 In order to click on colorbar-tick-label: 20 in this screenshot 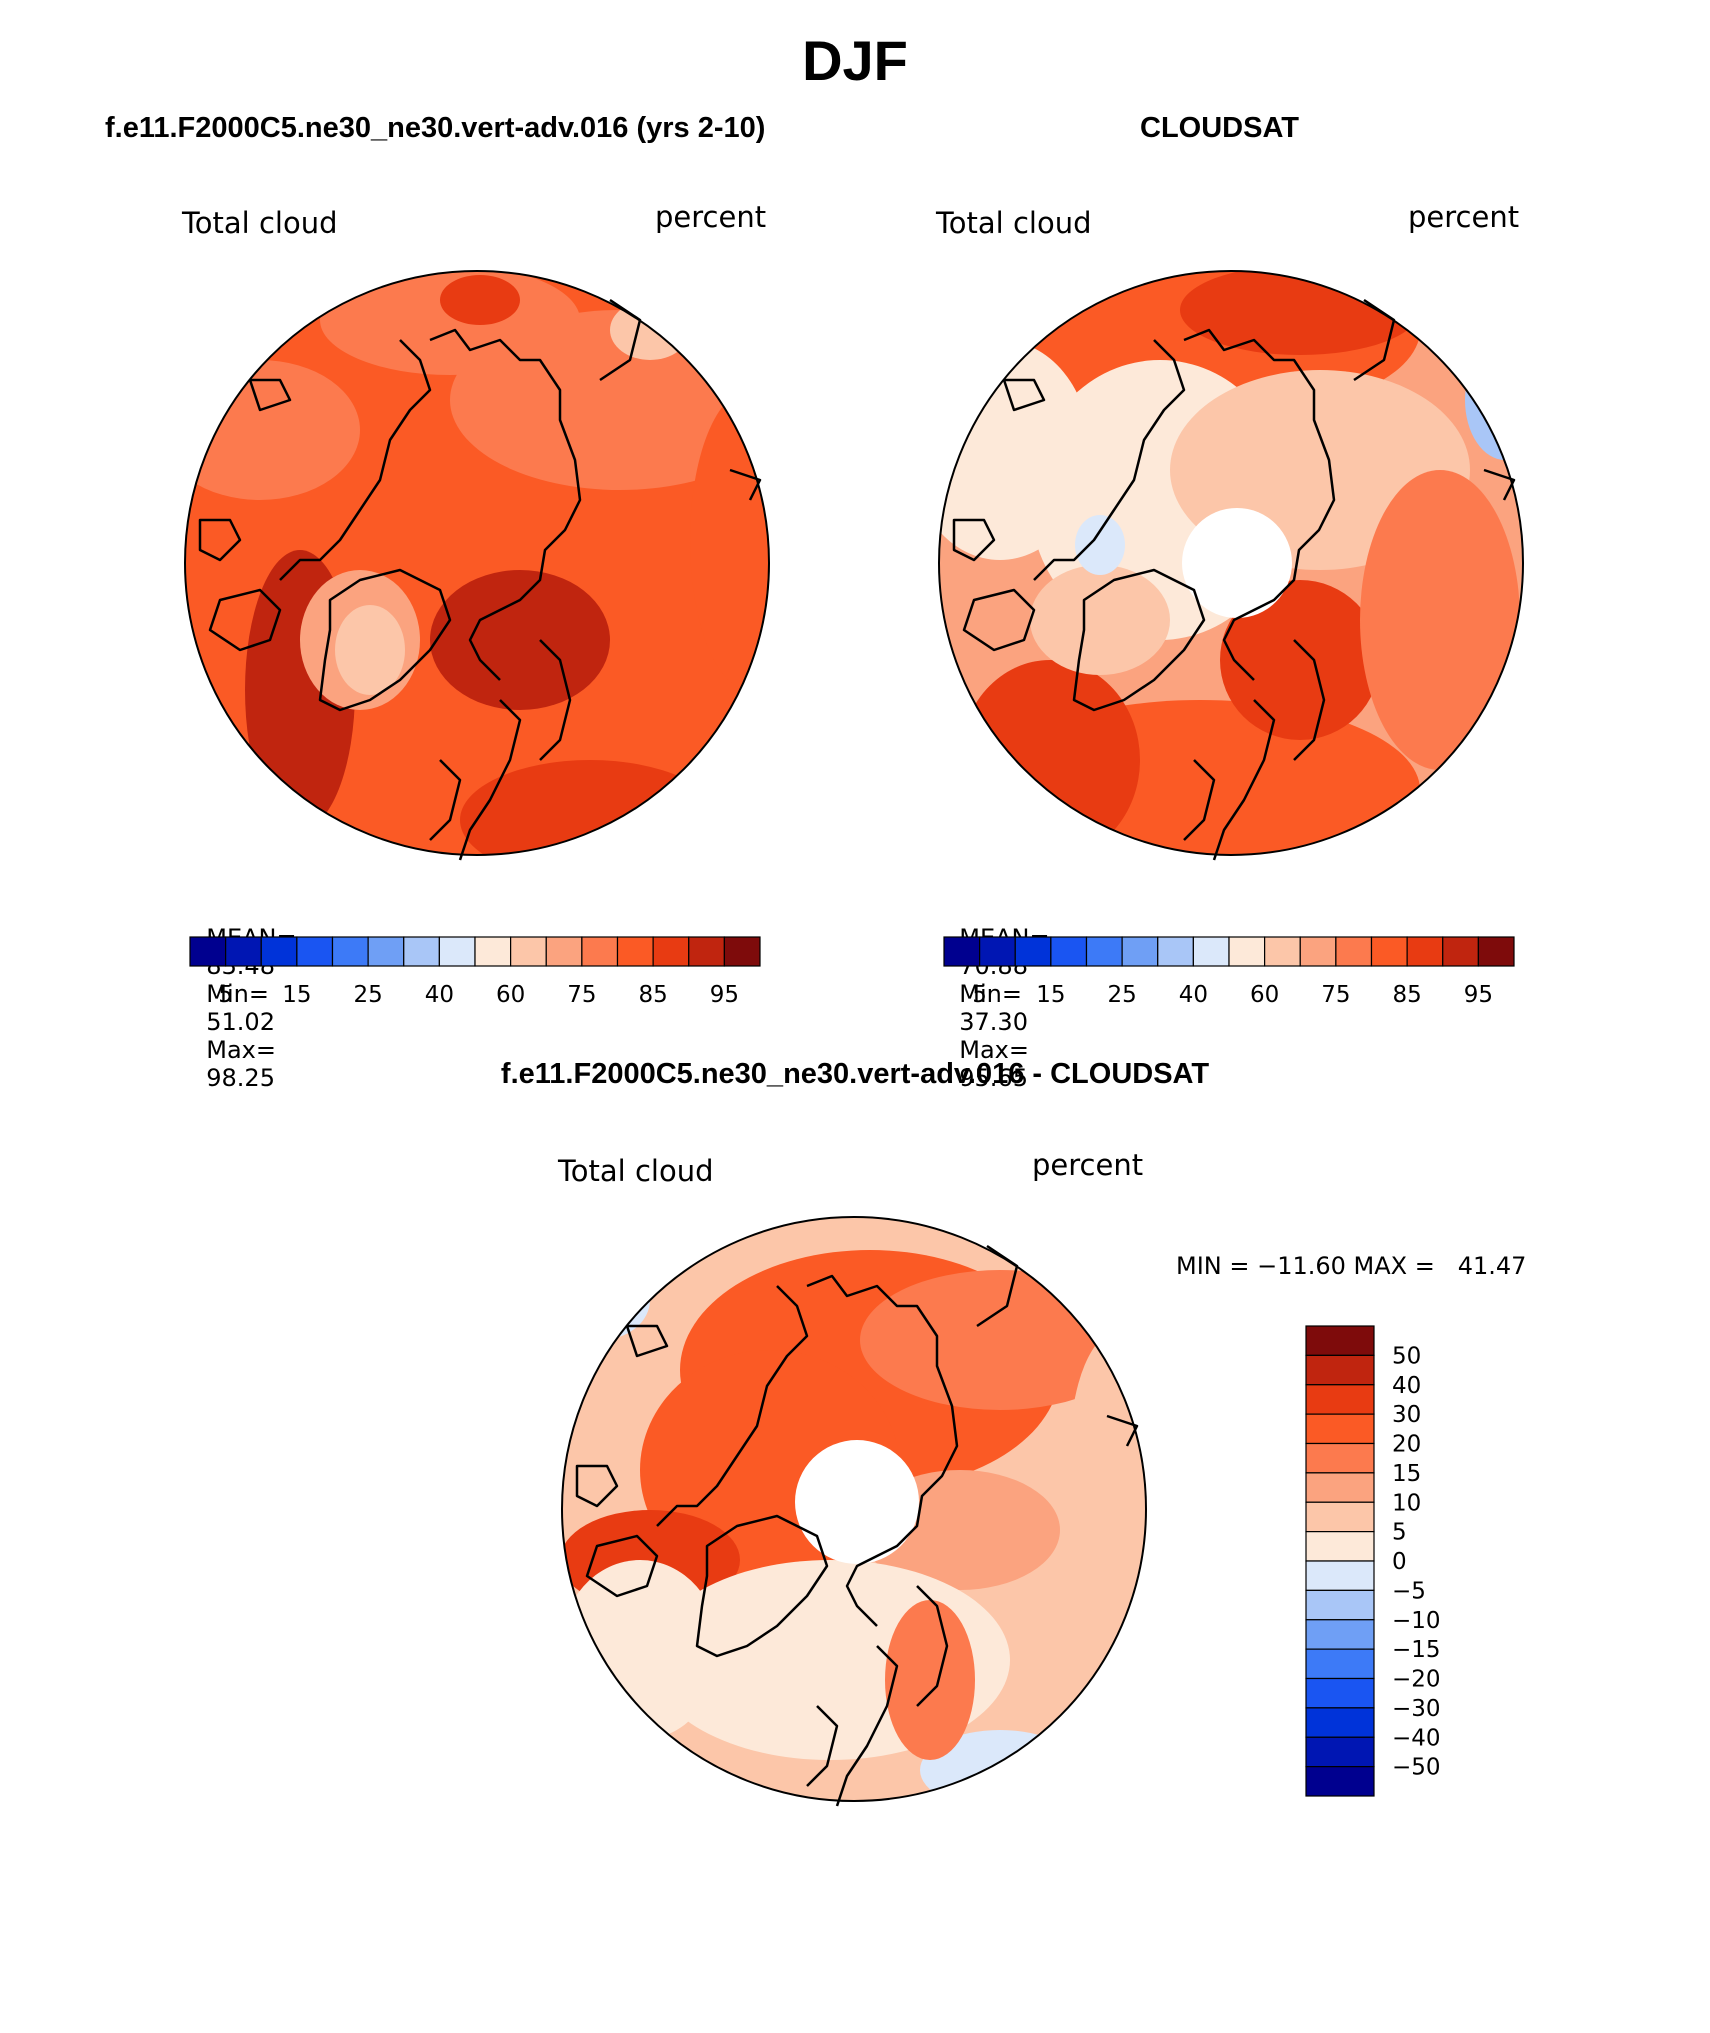, I will do `click(1406, 1445)`.